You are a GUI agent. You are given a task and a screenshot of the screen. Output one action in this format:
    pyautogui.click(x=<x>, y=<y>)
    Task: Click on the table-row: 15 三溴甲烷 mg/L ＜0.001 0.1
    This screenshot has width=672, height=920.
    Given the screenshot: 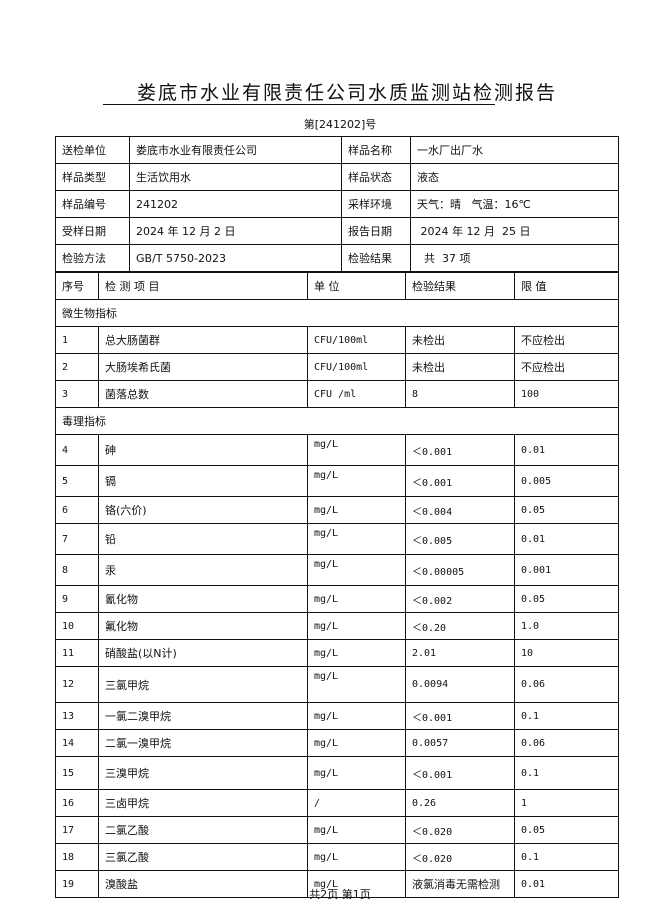 What is the action you would take?
    pyautogui.click(x=337, y=773)
    